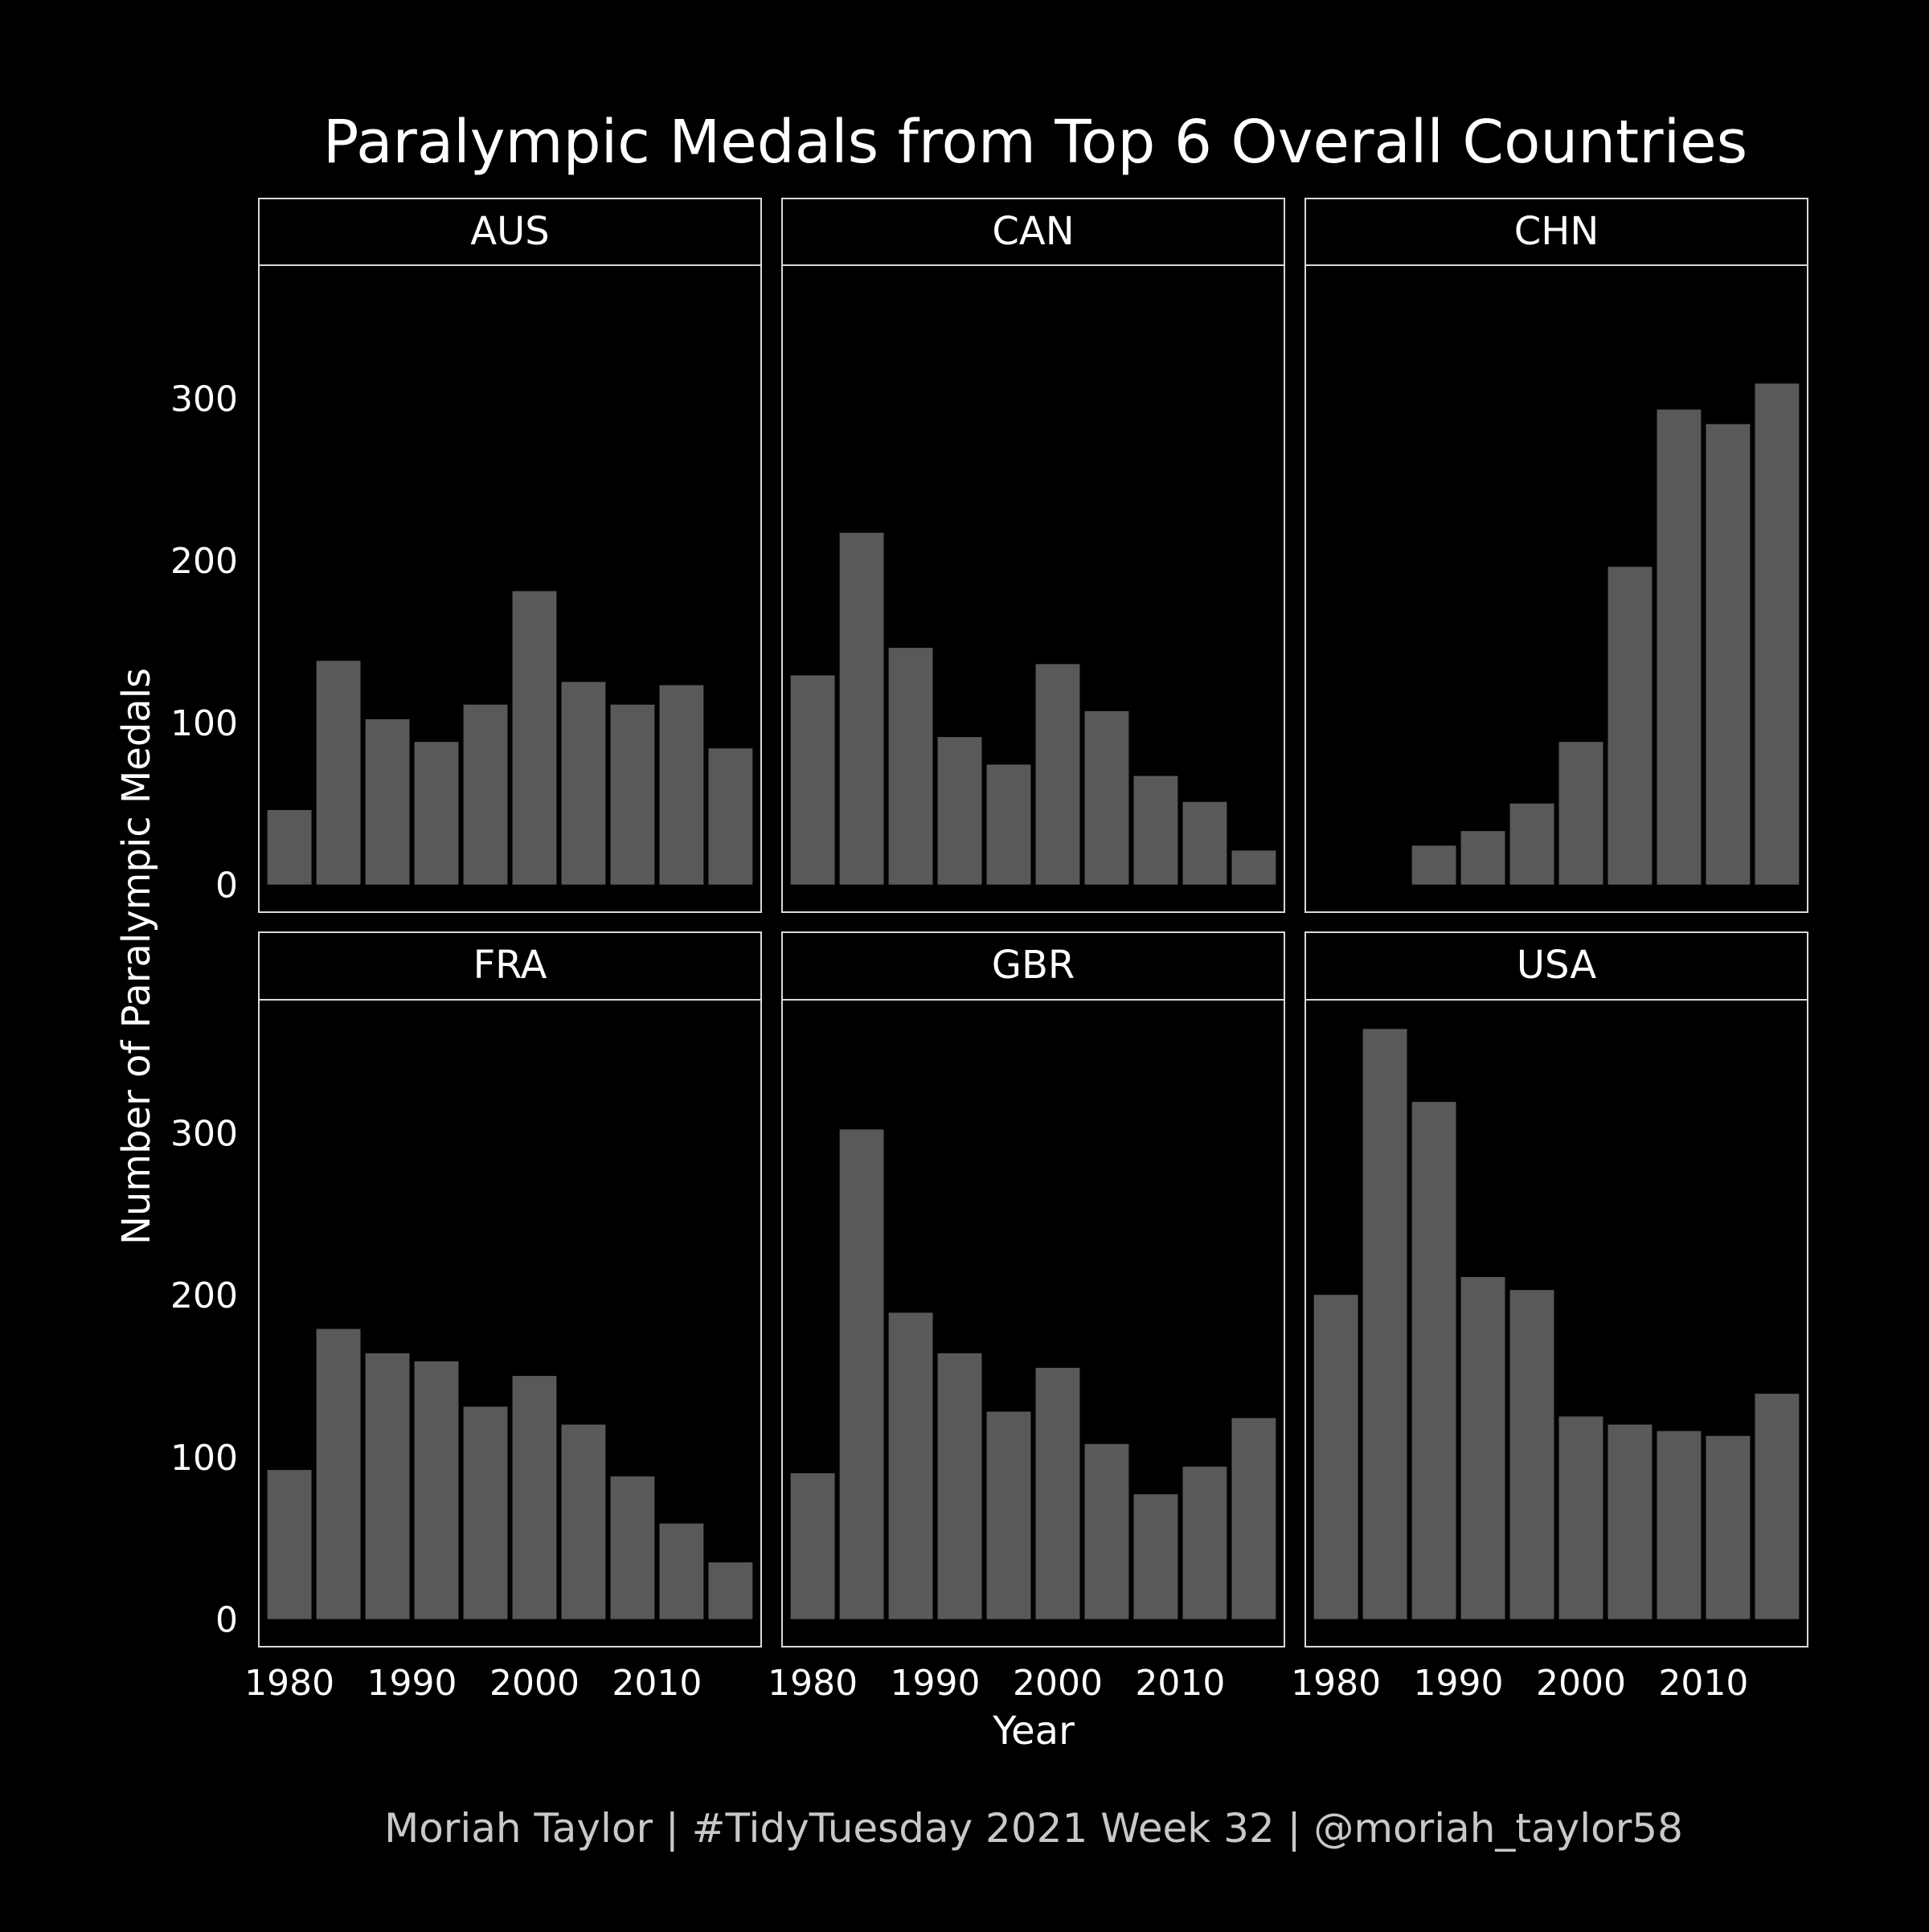  Describe the element at coordinates (1253, 1518) in the screenshot. I see `bar-gbr-2016` at that location.